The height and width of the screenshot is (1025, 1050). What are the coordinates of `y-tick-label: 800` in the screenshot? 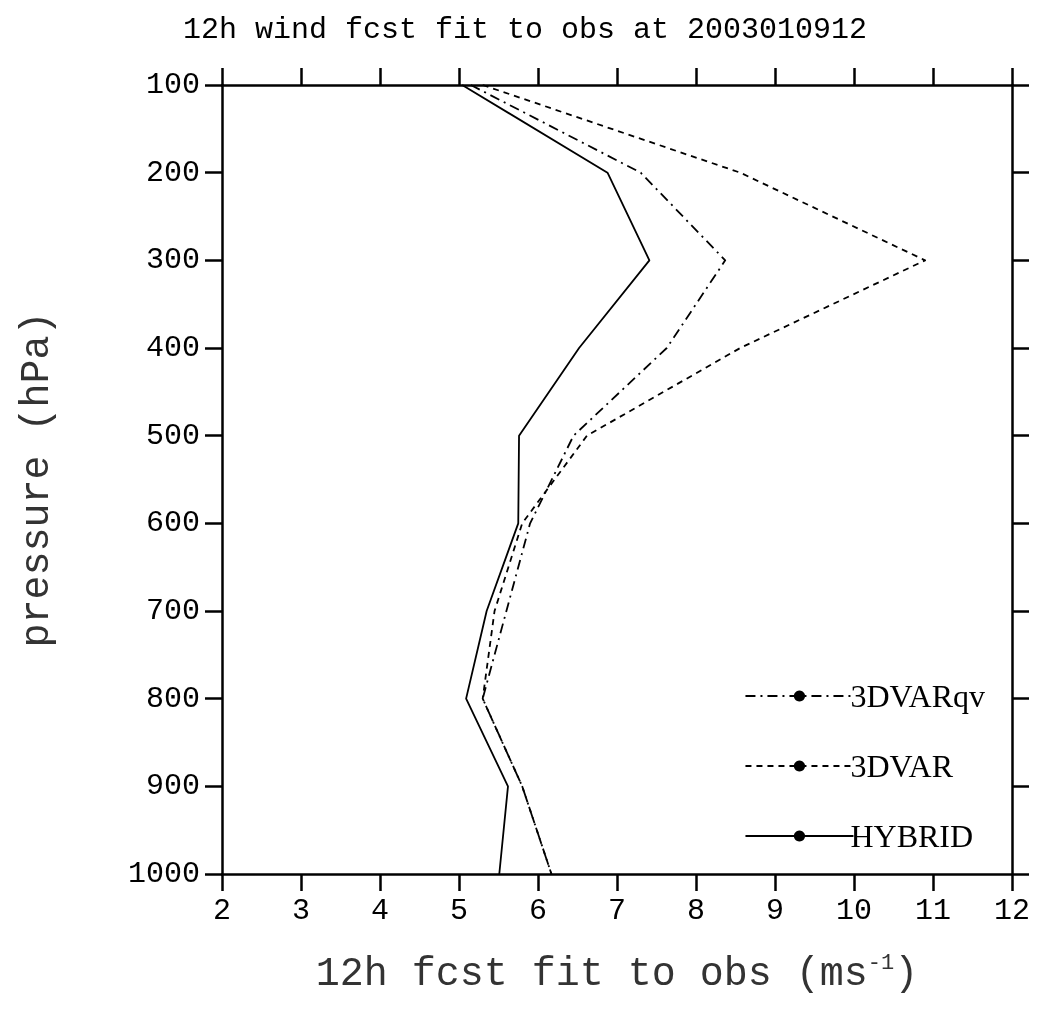 It's located at (172, 698).